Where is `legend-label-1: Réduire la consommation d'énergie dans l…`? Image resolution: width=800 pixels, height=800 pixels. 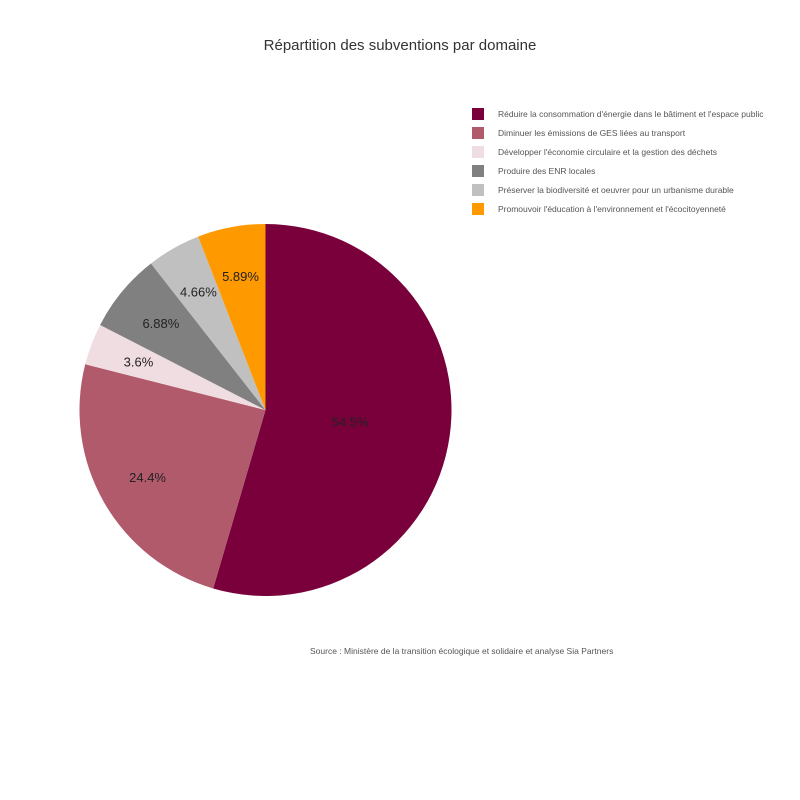
legend-label-1: Réduire la consommation d'énergie dans l… is located at coordinates (631, 114).